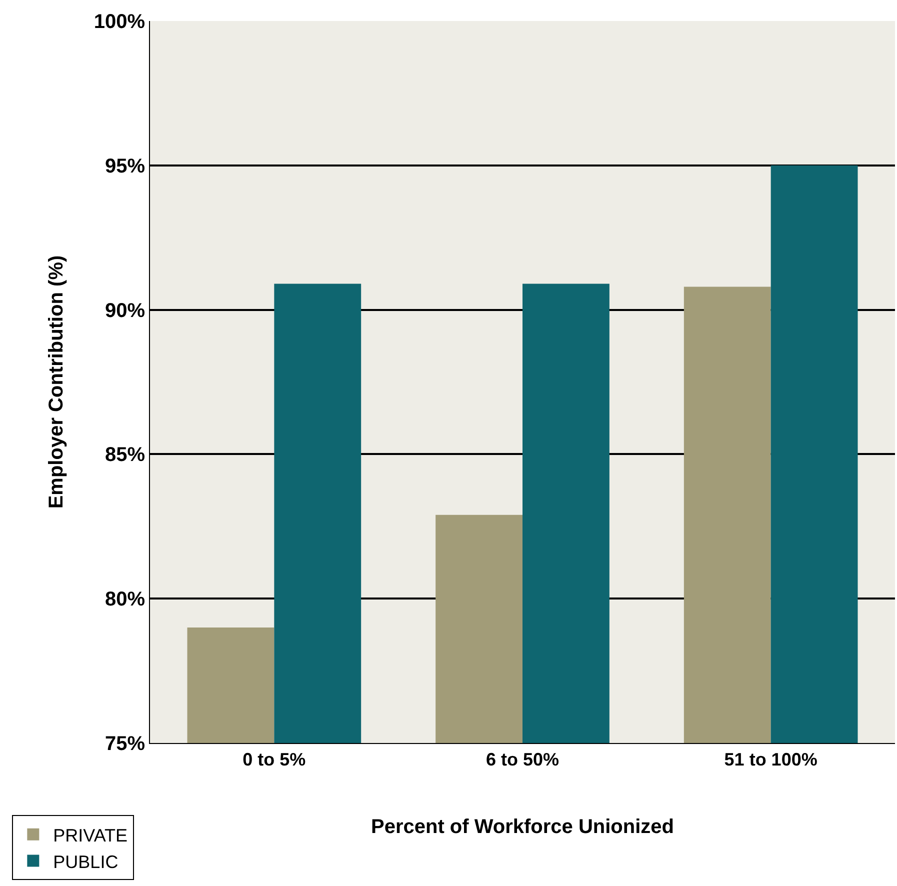  Describe the element at coordinates (274, 760) in the screenshot. I see `x-tick-label: 0 to 5%` at that location.